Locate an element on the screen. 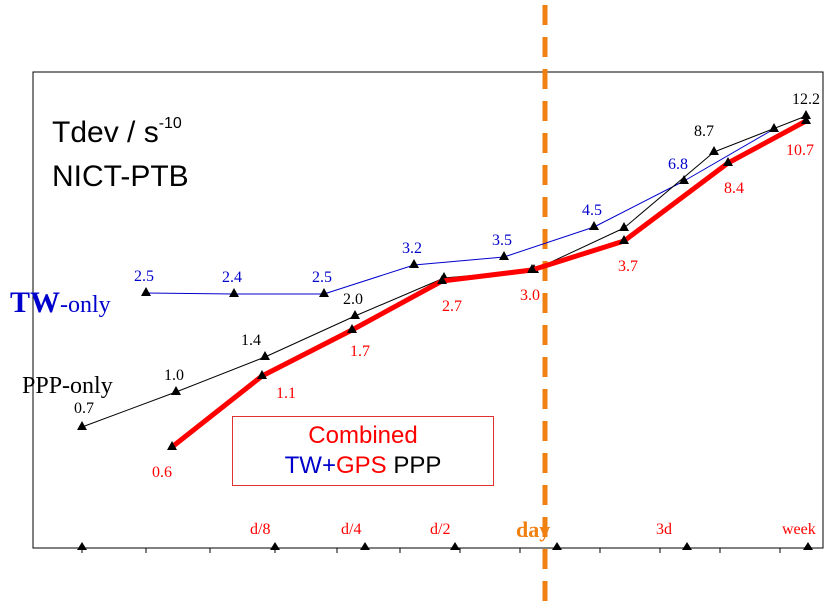  legend-line1: Combined is located at coordinates (363, 435).